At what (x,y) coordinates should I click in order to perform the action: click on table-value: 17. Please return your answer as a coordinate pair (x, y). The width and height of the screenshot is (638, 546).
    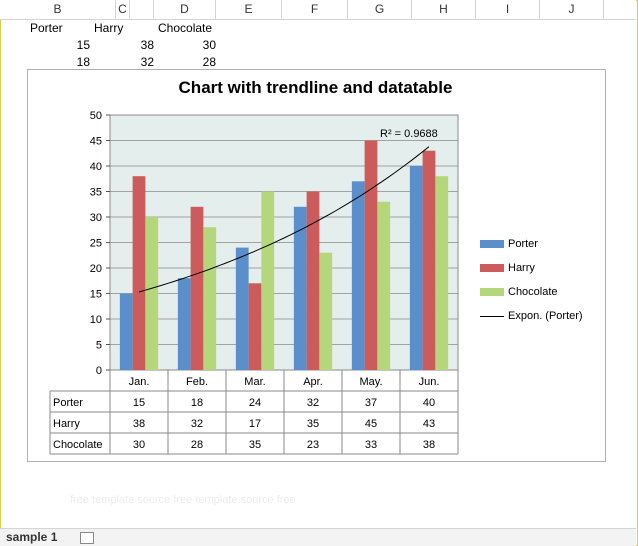
    Looking at the image, I should click on (255, 424).